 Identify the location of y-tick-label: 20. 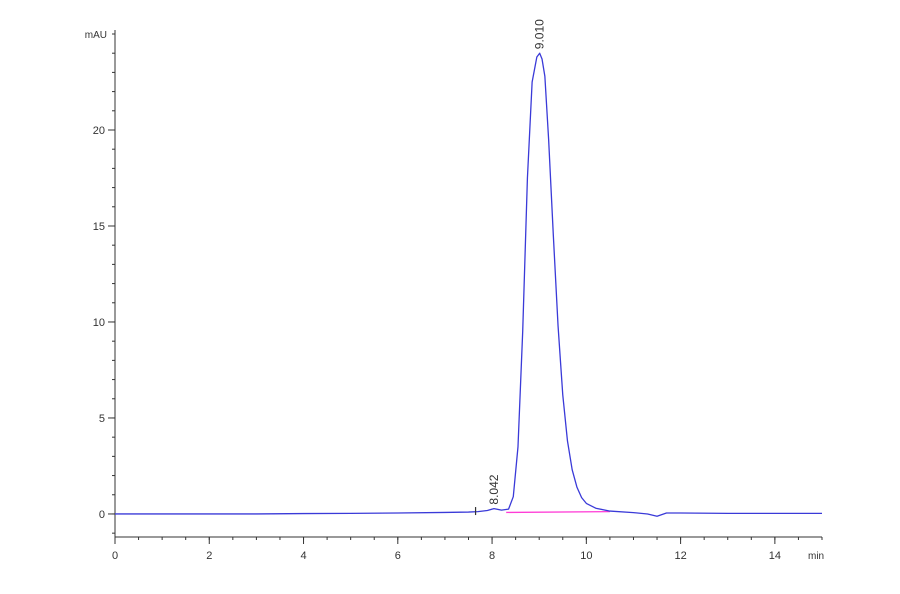
(99, 131).